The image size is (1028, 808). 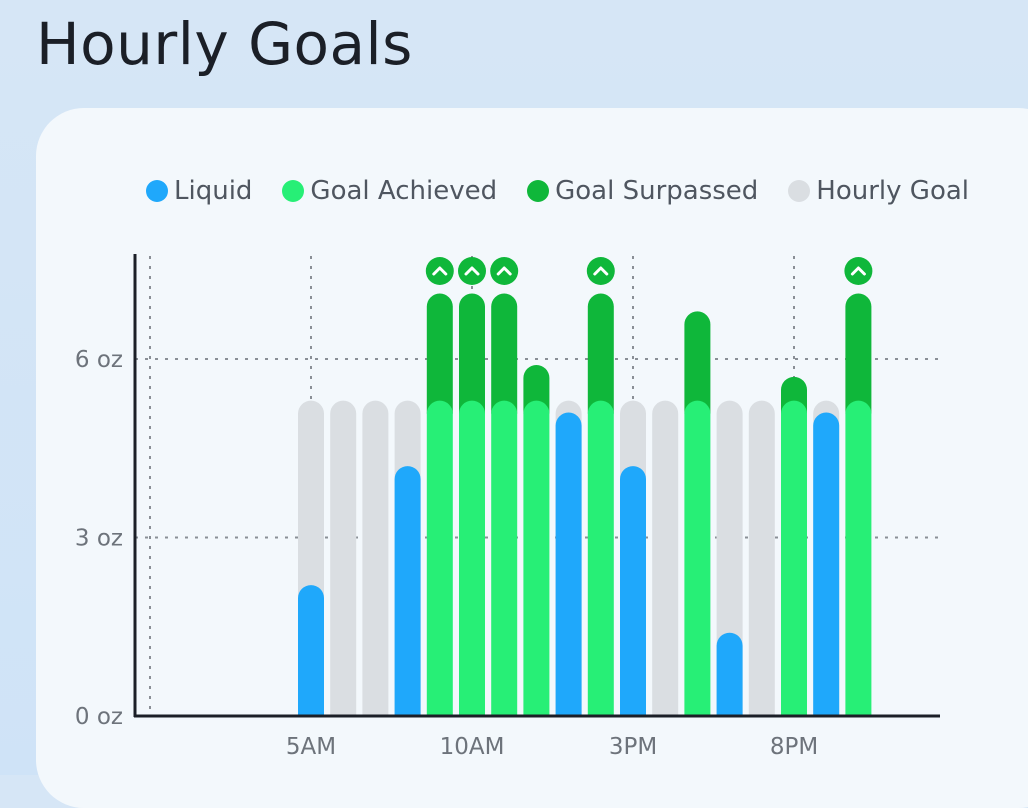 I want to click on legend-dot-goal-surpassed, so click(x=538, y=191).